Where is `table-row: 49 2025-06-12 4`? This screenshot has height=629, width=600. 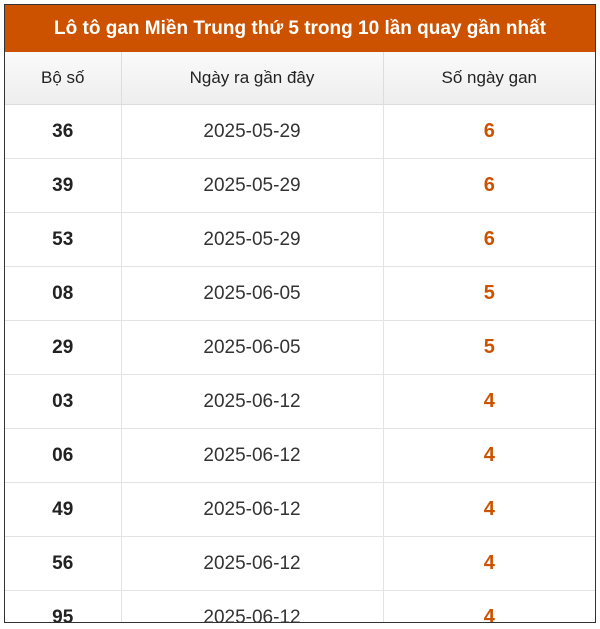 table-row: 49 2025-06-12 4 is located at coordinates (300, 509).